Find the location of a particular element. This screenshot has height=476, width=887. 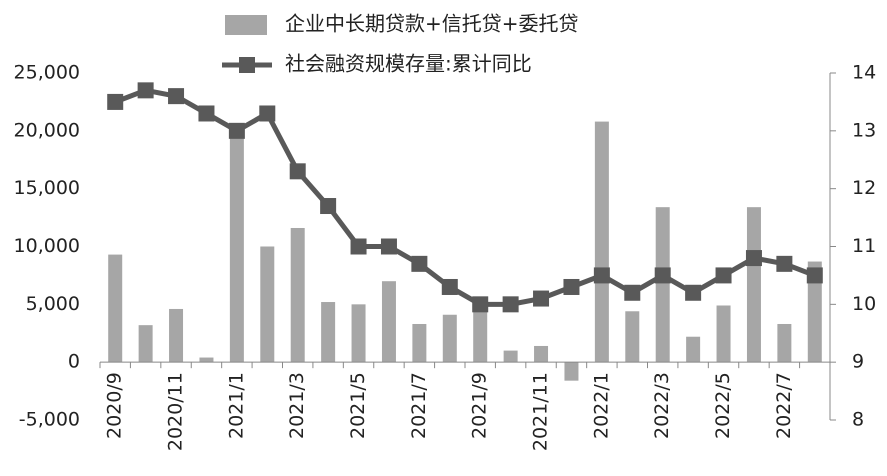

x-tick-label: 2021/11 is located at coordinates (541, 411).